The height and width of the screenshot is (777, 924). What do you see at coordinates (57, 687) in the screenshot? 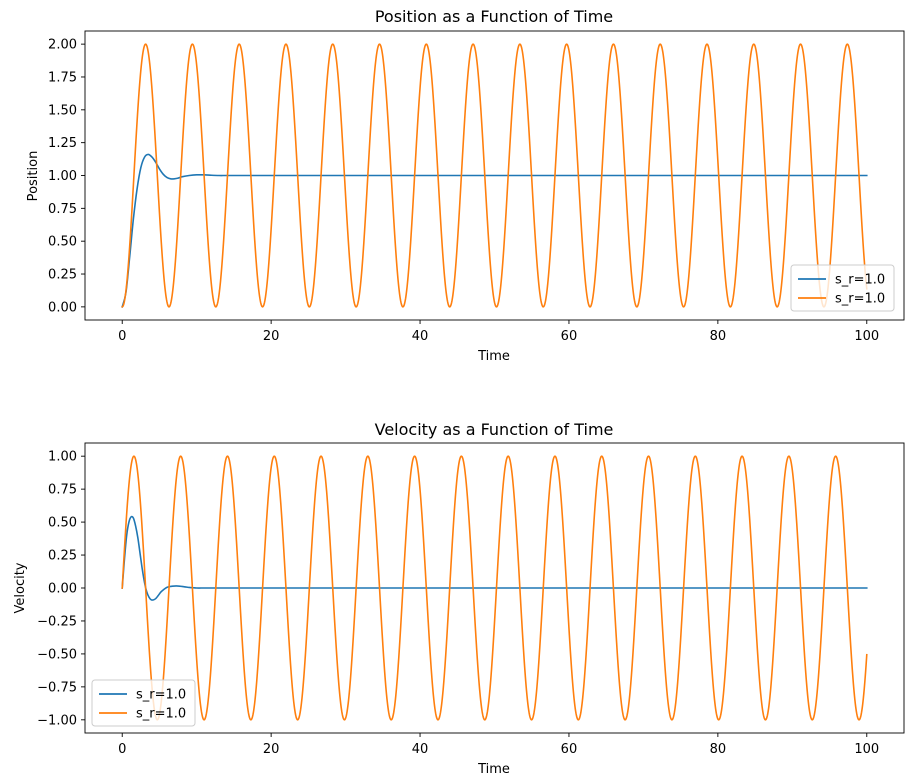
I see `y-tick-label: −0.75` at bounding box center [57, 687].